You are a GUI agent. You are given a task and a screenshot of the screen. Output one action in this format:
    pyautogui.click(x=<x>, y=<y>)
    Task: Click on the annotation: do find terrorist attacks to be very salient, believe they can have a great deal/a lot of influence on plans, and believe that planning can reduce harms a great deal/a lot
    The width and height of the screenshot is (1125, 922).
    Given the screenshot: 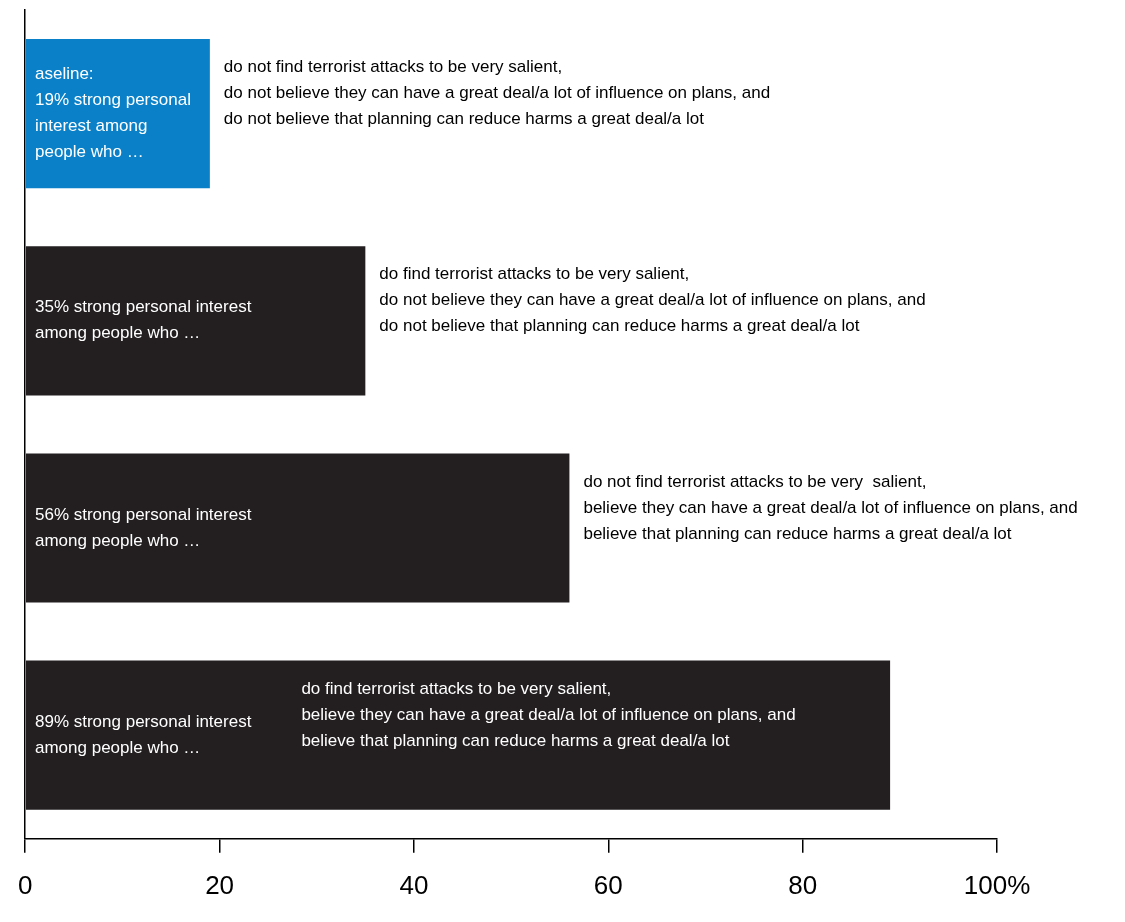 What is the action you would take?
    pyautogui.click(x=548, y=714)
    